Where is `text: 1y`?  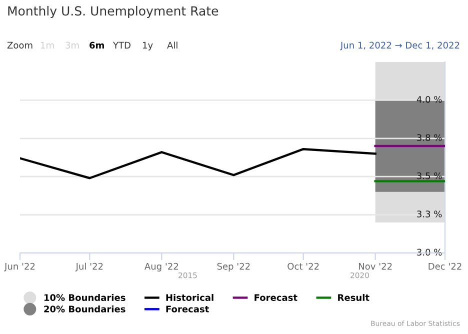
text: 1y is located at coordinates (147, 46).